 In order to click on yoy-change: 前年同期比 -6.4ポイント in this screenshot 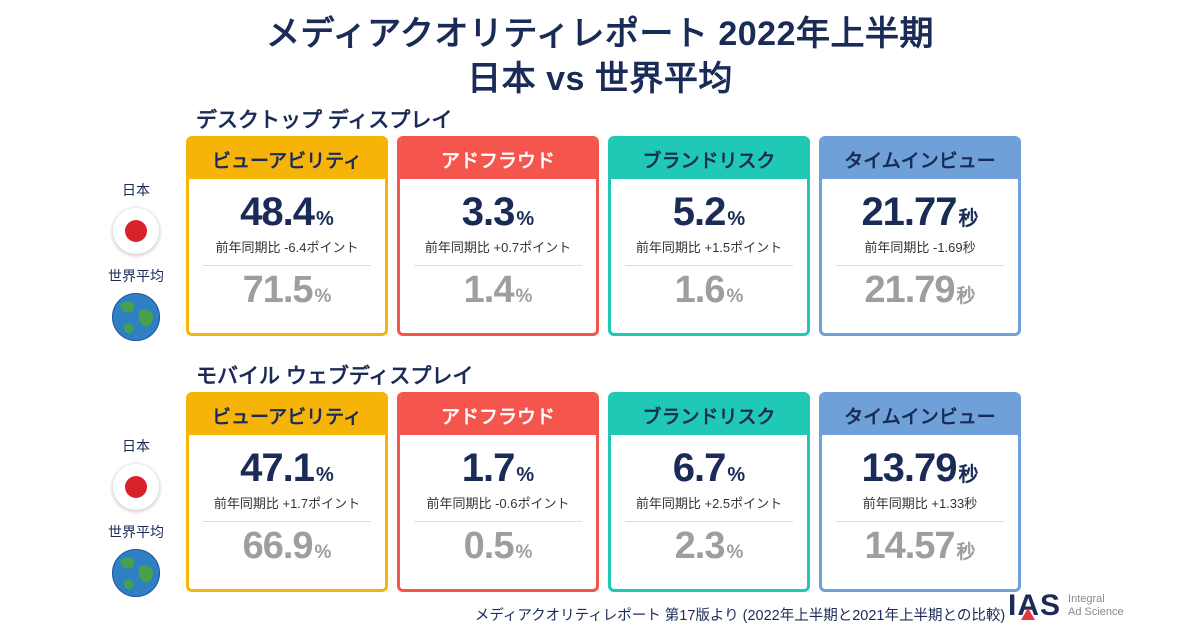, I will do `click(287, 247)`.